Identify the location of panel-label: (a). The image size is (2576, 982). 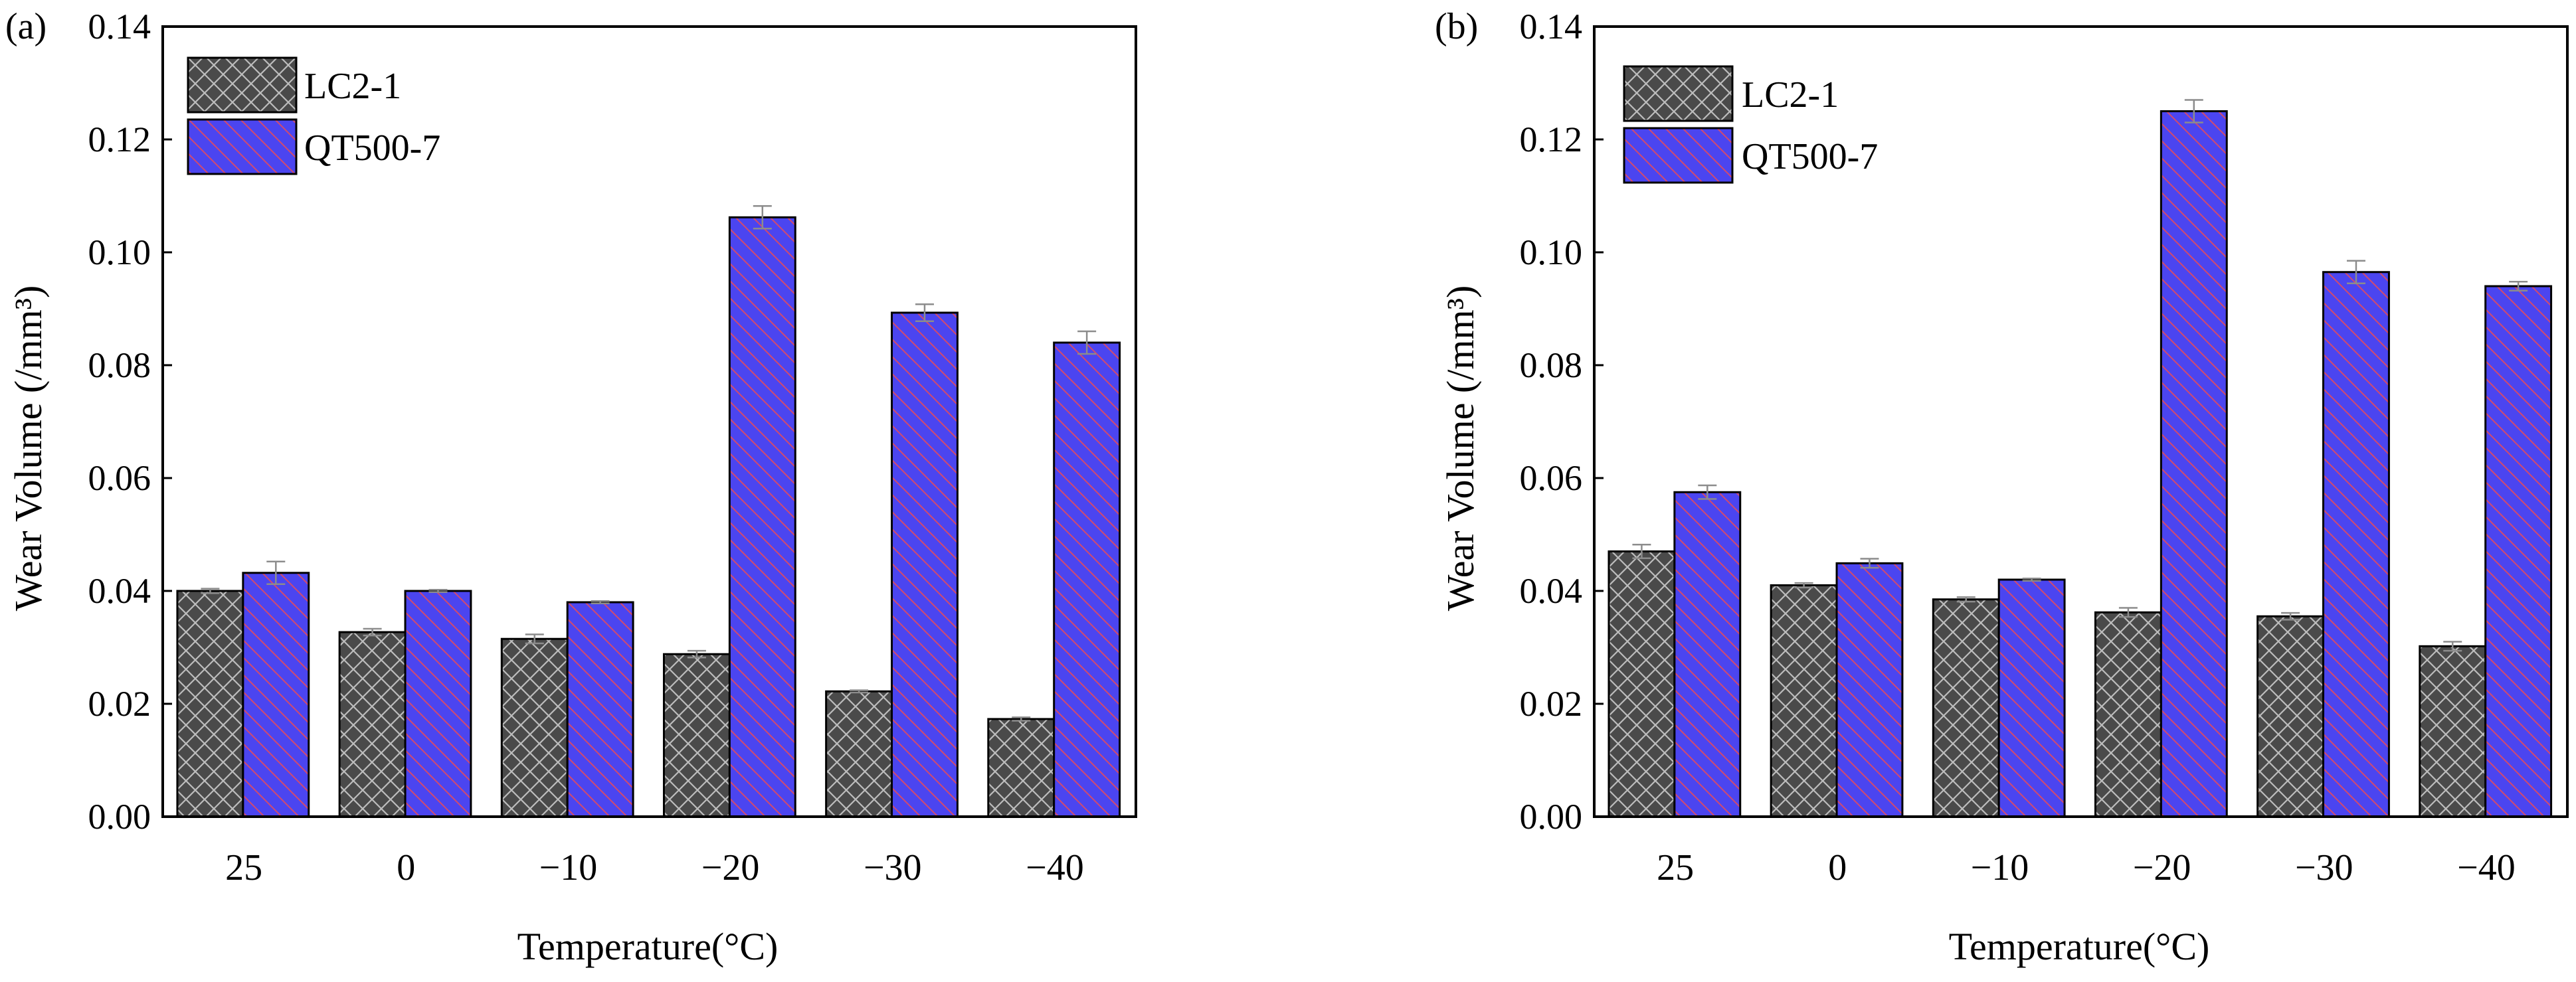
(25, 26).